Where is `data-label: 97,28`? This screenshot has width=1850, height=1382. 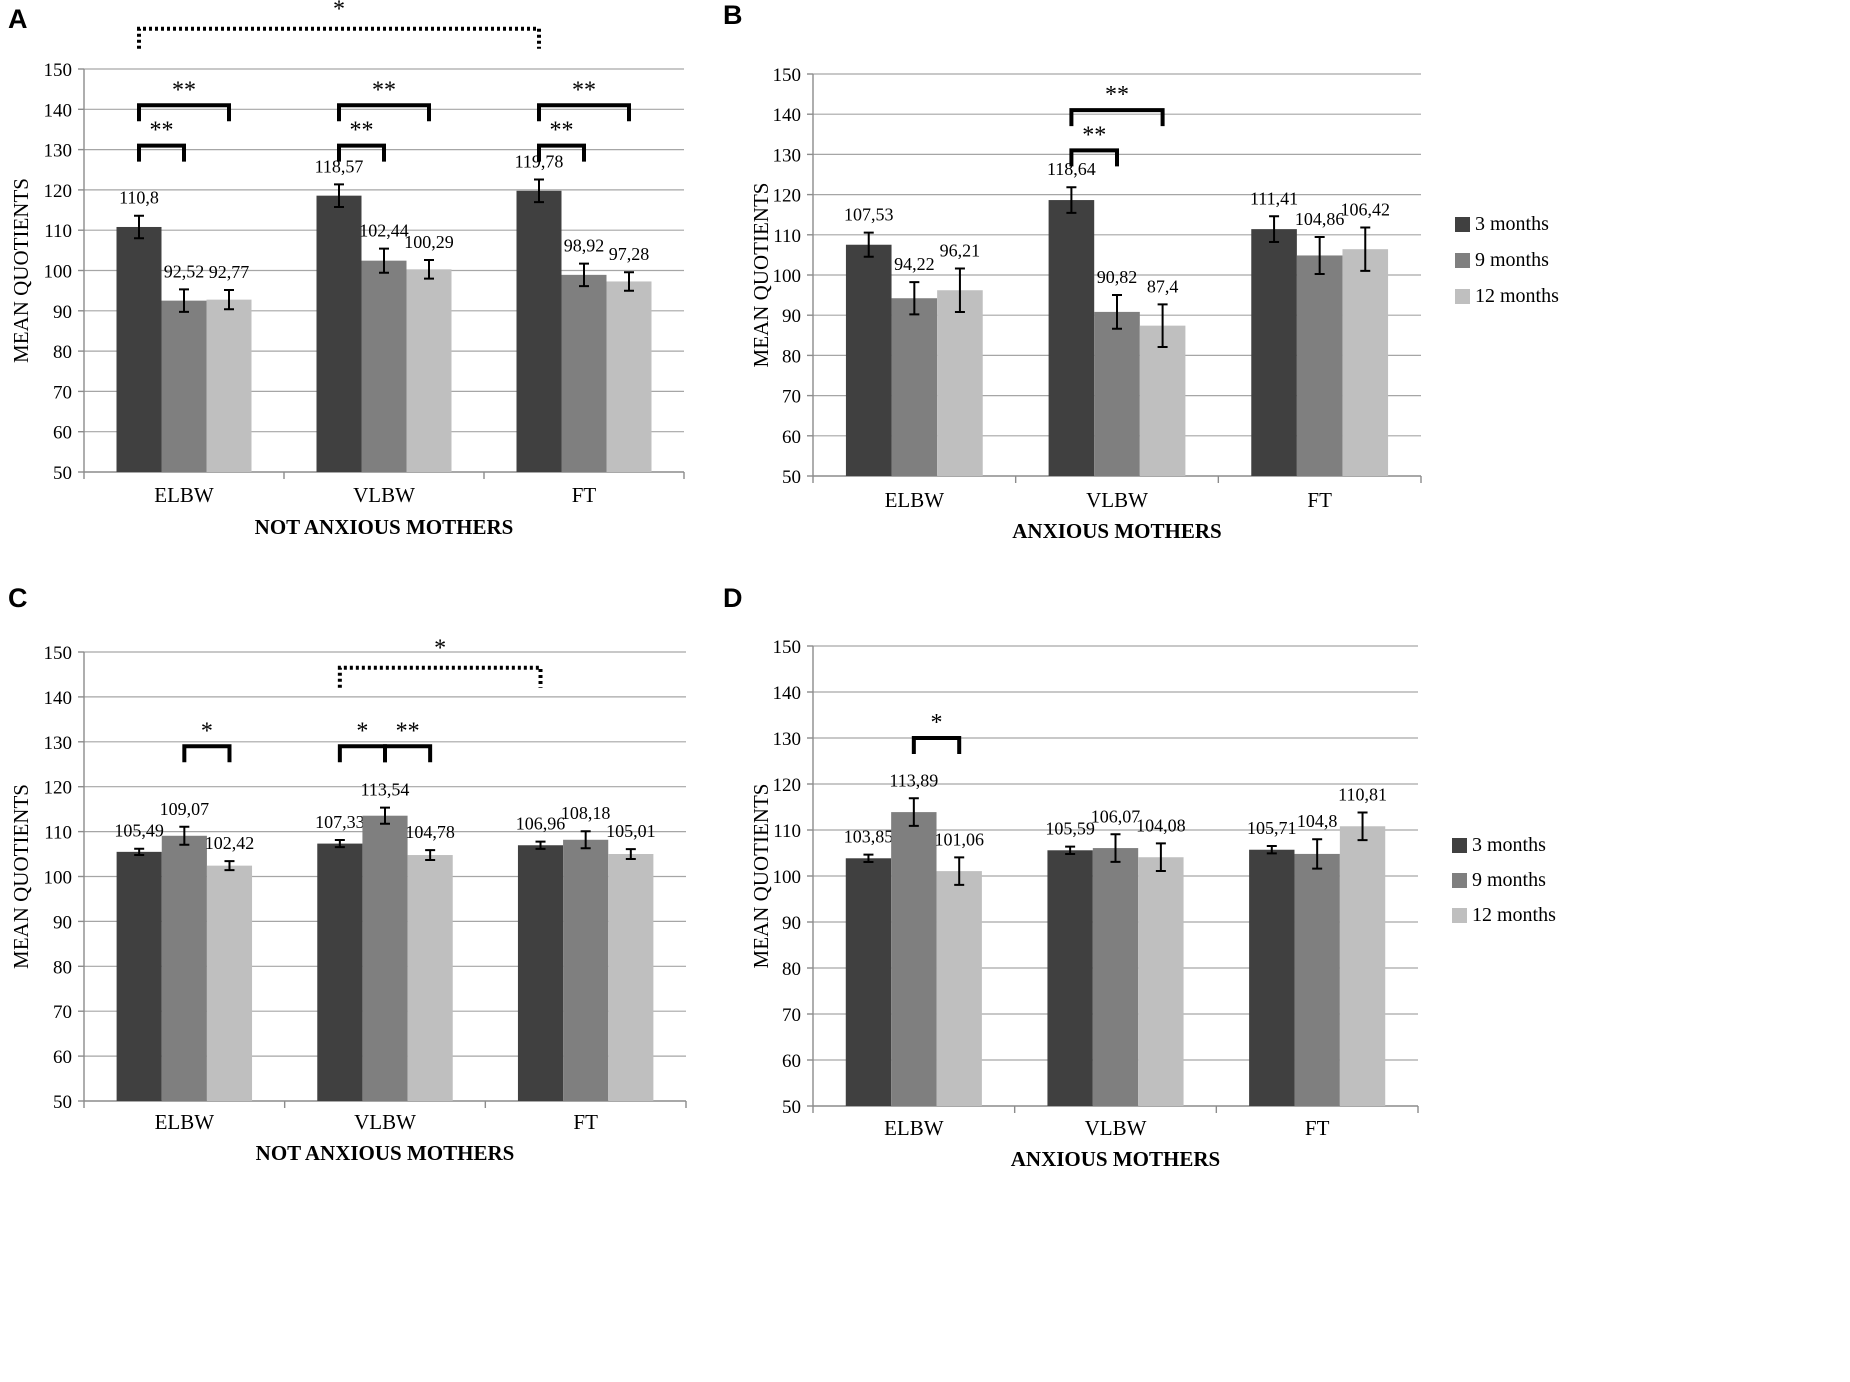
data-label: 97,28 is located at coordinates (629, 254).